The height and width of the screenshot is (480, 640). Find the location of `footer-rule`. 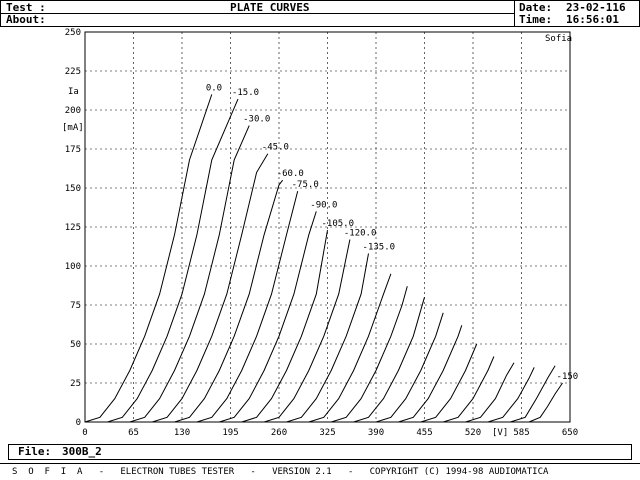

footer-rule is located at coordinates (320, 463).